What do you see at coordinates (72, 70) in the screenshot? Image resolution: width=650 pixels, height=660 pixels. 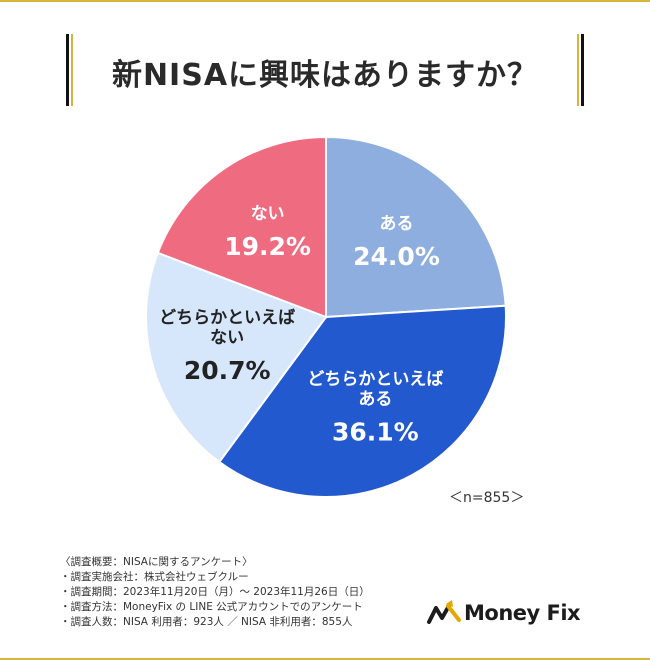 I see `title-bar-left-gold` at bounding box center [72, 70].